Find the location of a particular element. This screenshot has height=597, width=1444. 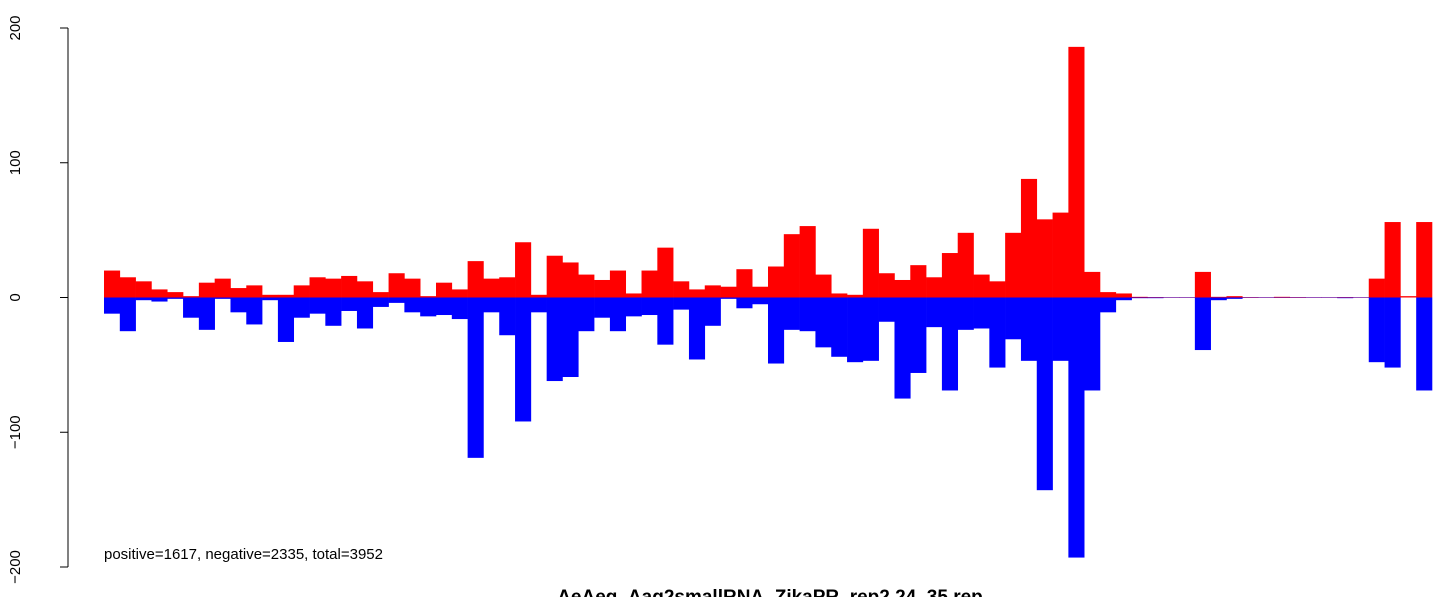

chart-title: AeAeg_Aag2smallRNA_ZikaPR_rep2.24_35.rep is located at coordinates (770, 592).